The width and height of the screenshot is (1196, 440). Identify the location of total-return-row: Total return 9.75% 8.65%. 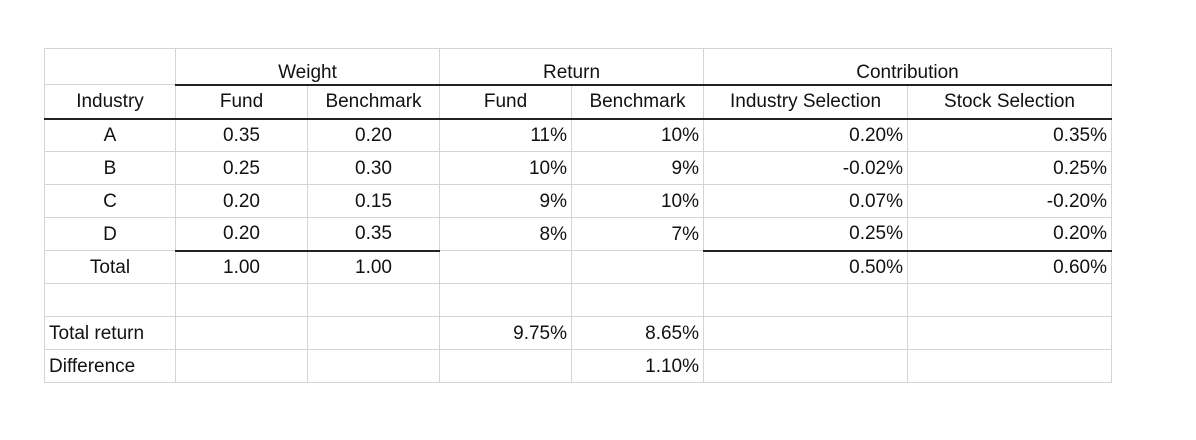
(578, 333).